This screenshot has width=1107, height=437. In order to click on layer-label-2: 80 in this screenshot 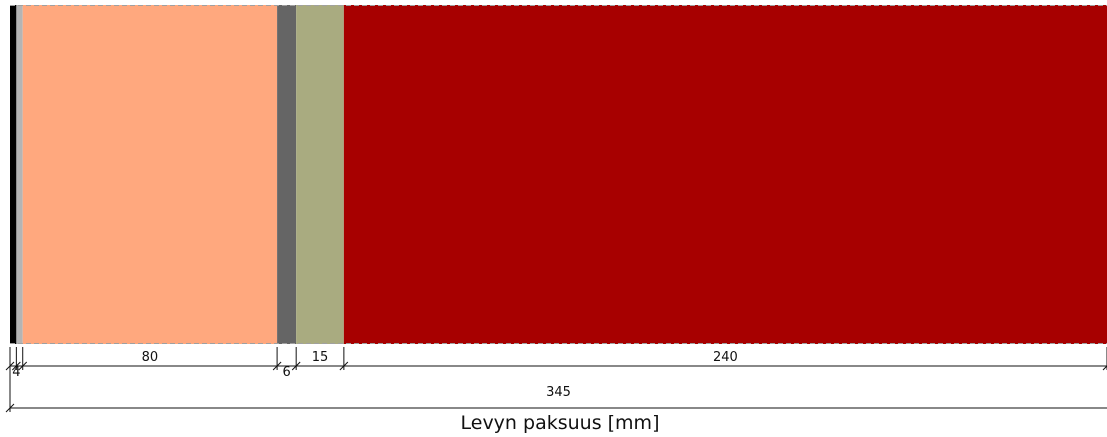, I will do `click(150, 357)`.